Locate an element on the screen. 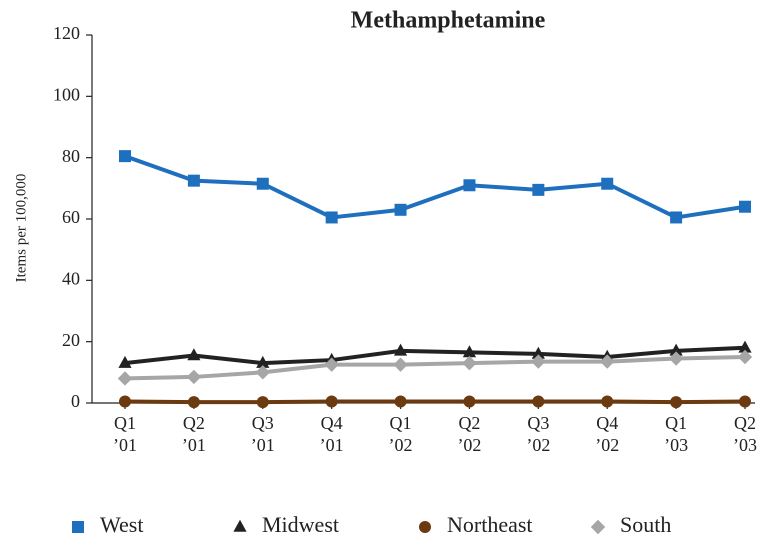 This screenshot has height=543, width=762. legend-label: Northeast is located at coordinates (490, 524).